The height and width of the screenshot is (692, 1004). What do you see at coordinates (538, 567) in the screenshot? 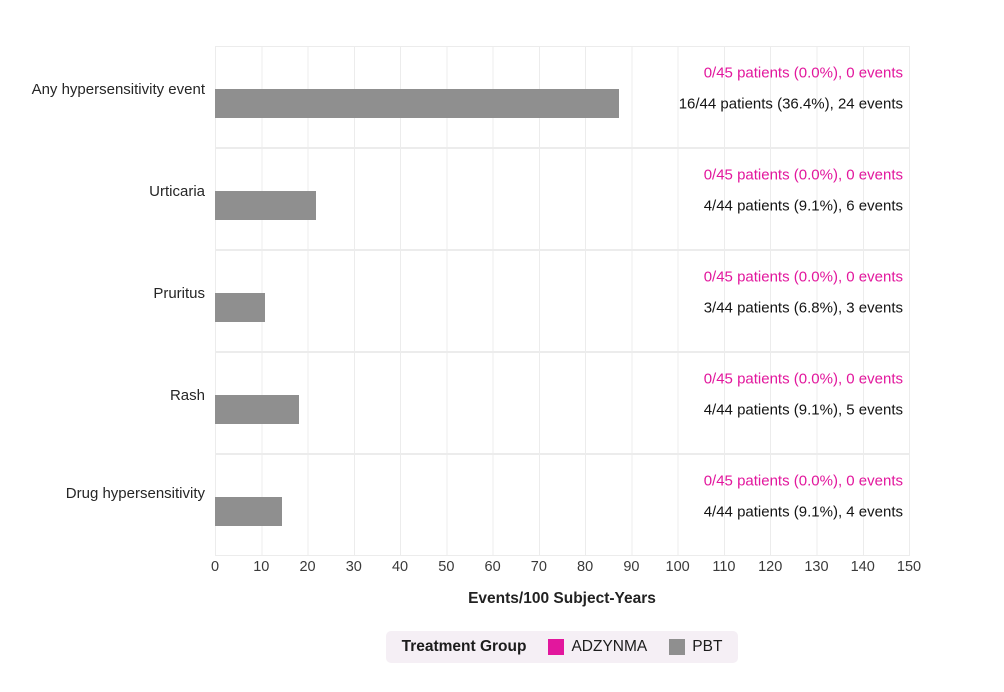
I see `x-axis-tick: 70` at bounding box center [538, 567].